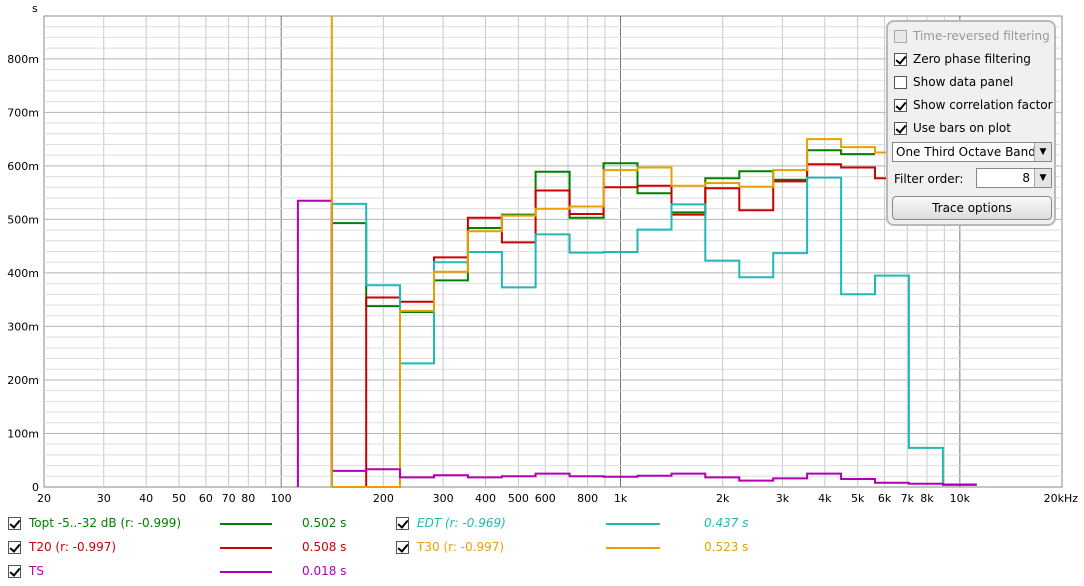  Describe the element at coordinates (179, 498) in the screenshot. I see `x-tick-label: 50` at that location.